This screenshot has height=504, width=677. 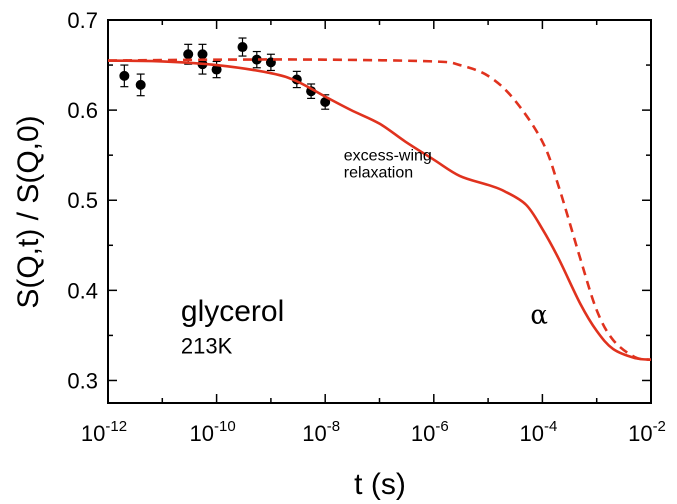 What do you see at coordinates (430, 432) in the screenshot?
I see `x-tick-label: 10⁻⁶` at bounding box center [430, 432].